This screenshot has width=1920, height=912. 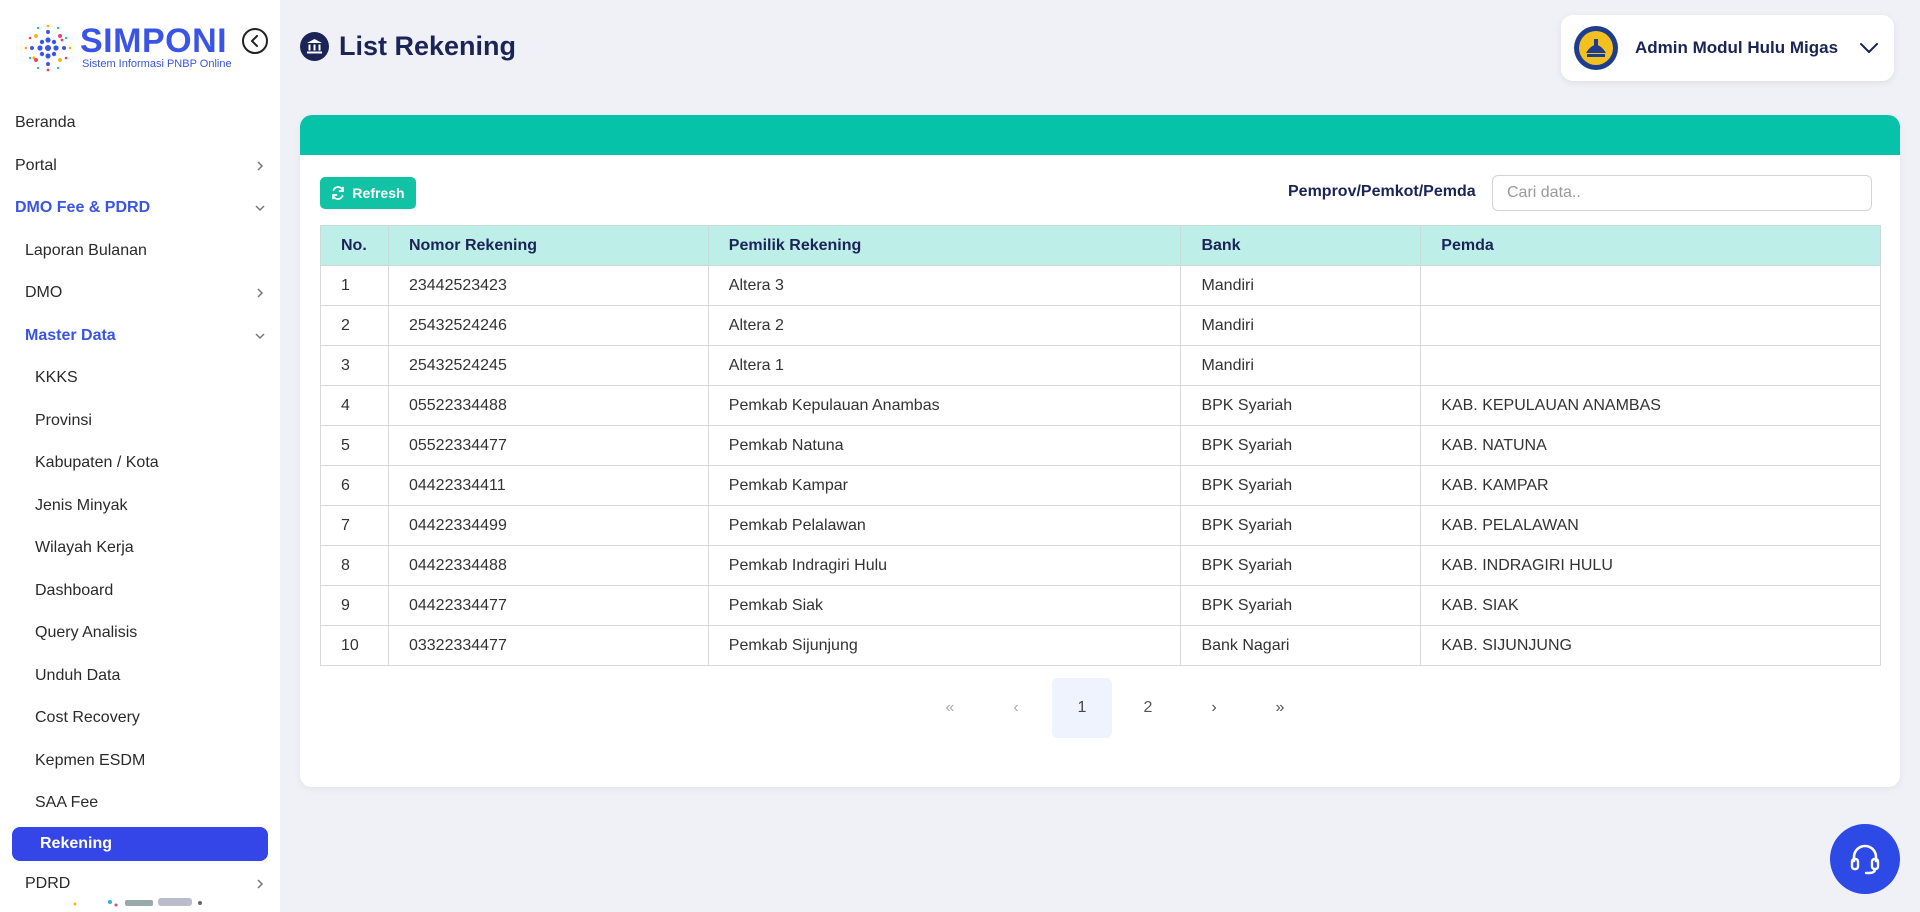 I want to click on cell-pemilik-rekening: Altera 3, so click(x=944, y=285).